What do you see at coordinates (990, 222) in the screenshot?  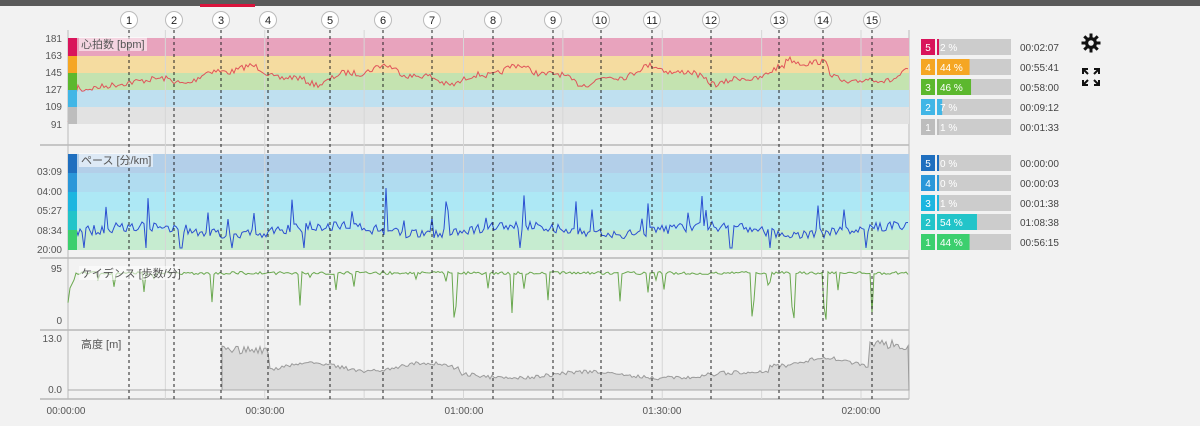 I see `zone-row-2: 2 54 % 01:08:38` at bounding box center [990, 222].